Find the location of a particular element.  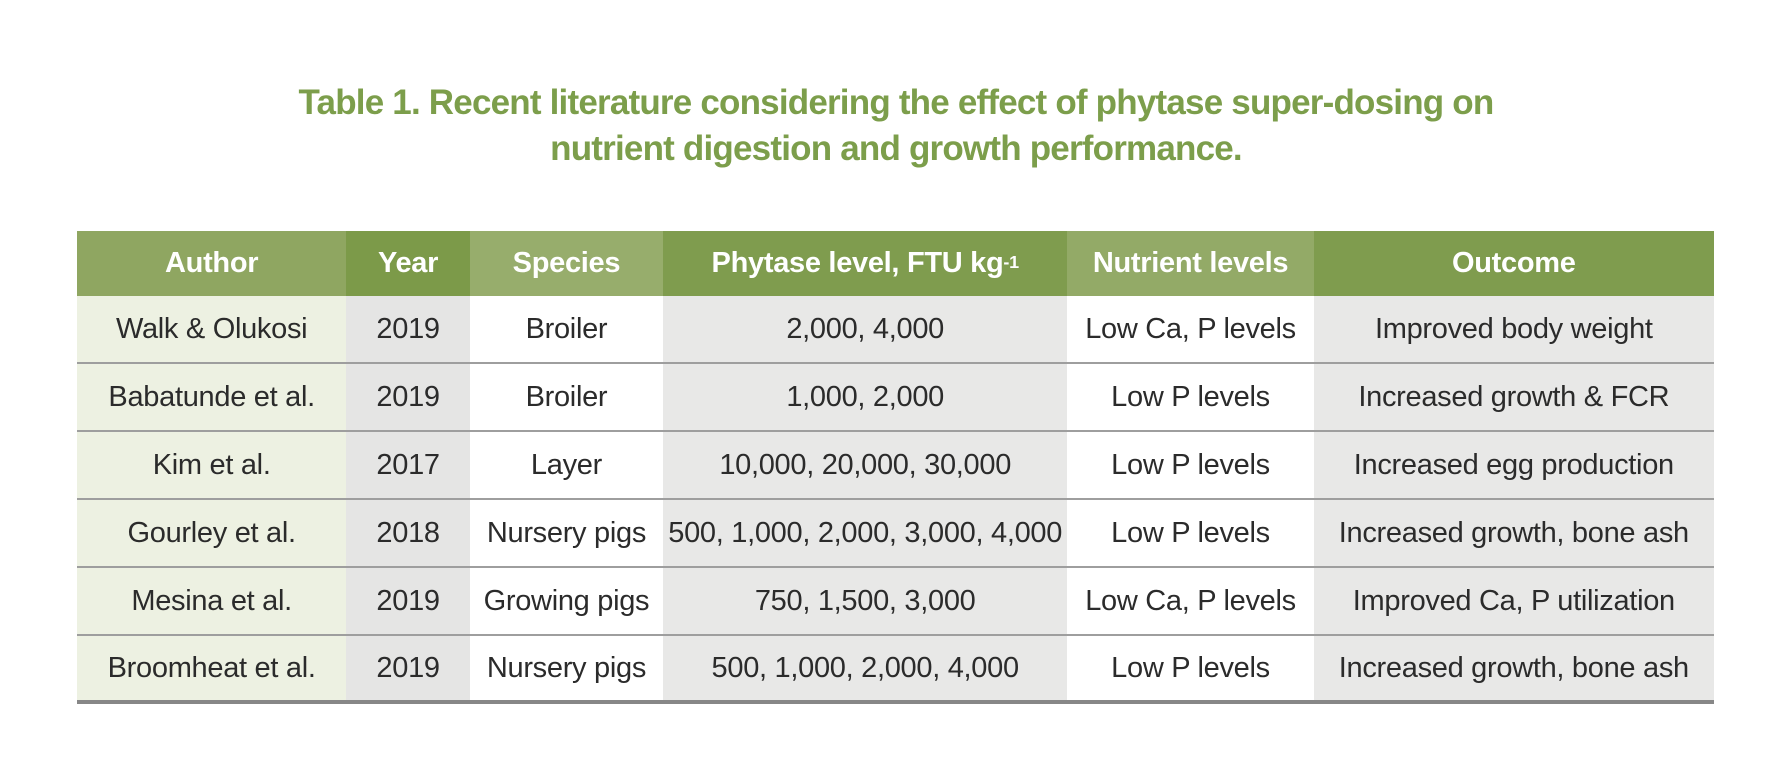

header-cell-label: Author is located at coordinates (212, 263).